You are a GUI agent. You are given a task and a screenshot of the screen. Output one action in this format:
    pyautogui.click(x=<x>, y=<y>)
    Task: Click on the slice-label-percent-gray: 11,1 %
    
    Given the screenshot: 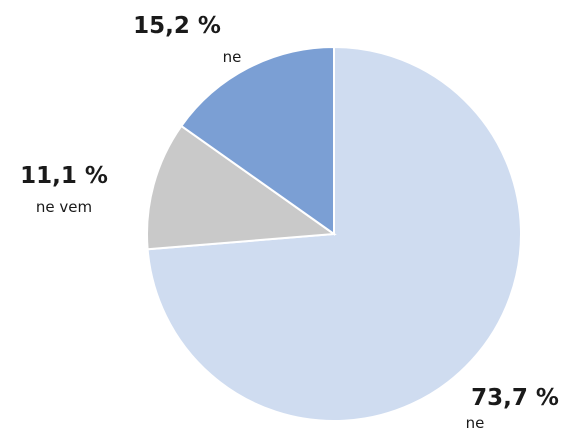 What is the action you would take?
    pyautogui.click(x=64, y=176)
    